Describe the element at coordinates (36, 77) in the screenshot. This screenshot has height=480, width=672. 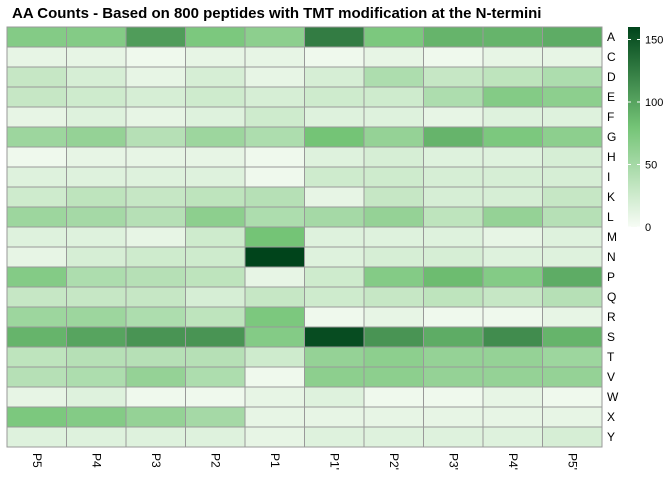
I see `heatmap-cell-D-P5` at that location.